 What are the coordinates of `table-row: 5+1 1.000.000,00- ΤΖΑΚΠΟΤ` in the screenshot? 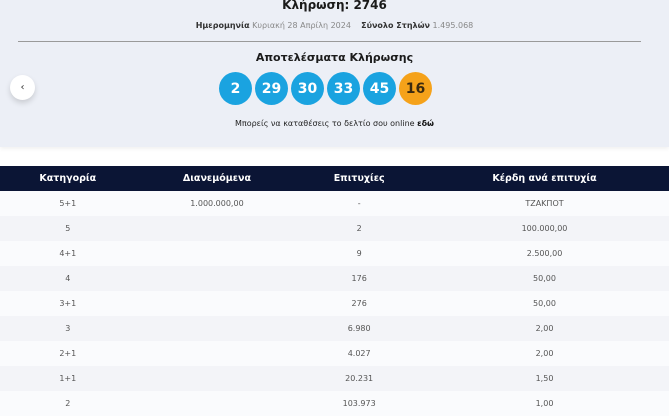 It's located at (334, 203).